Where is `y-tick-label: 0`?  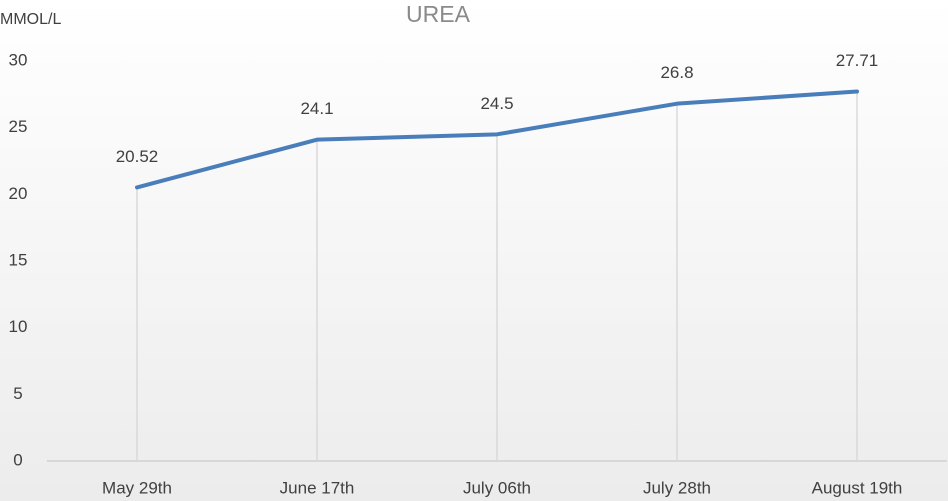 y-tick-label: 0 is located at coordinates (17, 459).